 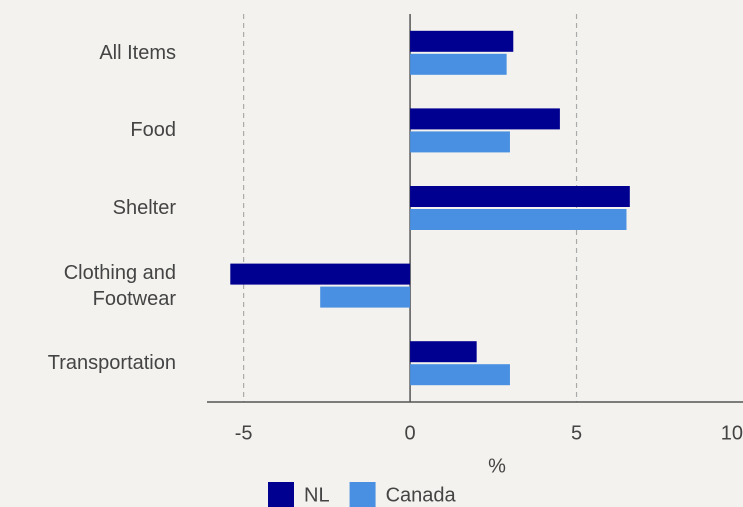 I want to click on x-tick-label: 5, so click(x=576, y=433).